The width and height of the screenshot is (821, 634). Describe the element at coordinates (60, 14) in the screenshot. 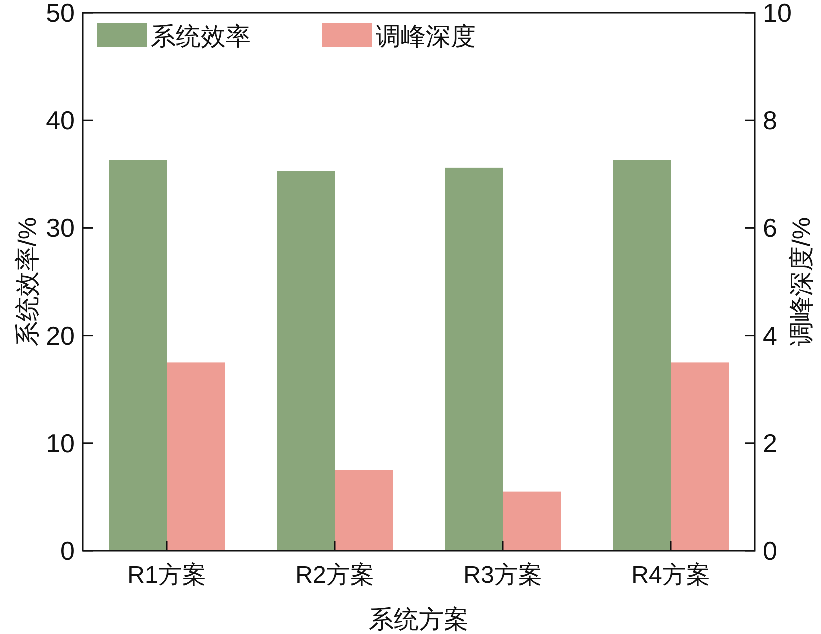

I see `y-tick-label: 50` at that location.